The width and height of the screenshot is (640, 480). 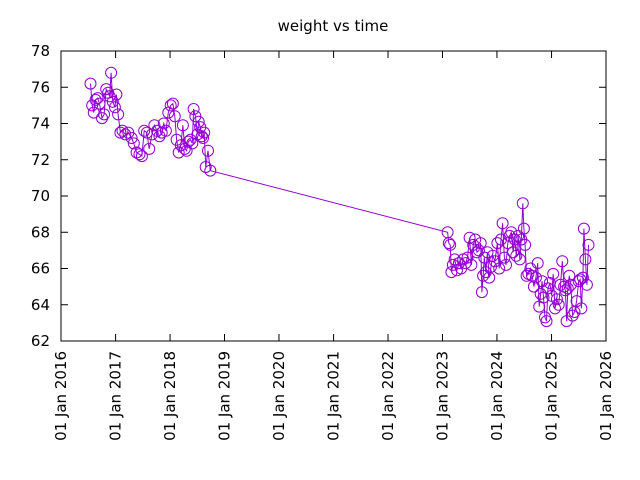 I want to click on y-tick-label: 64, so click(x=40, y=305).